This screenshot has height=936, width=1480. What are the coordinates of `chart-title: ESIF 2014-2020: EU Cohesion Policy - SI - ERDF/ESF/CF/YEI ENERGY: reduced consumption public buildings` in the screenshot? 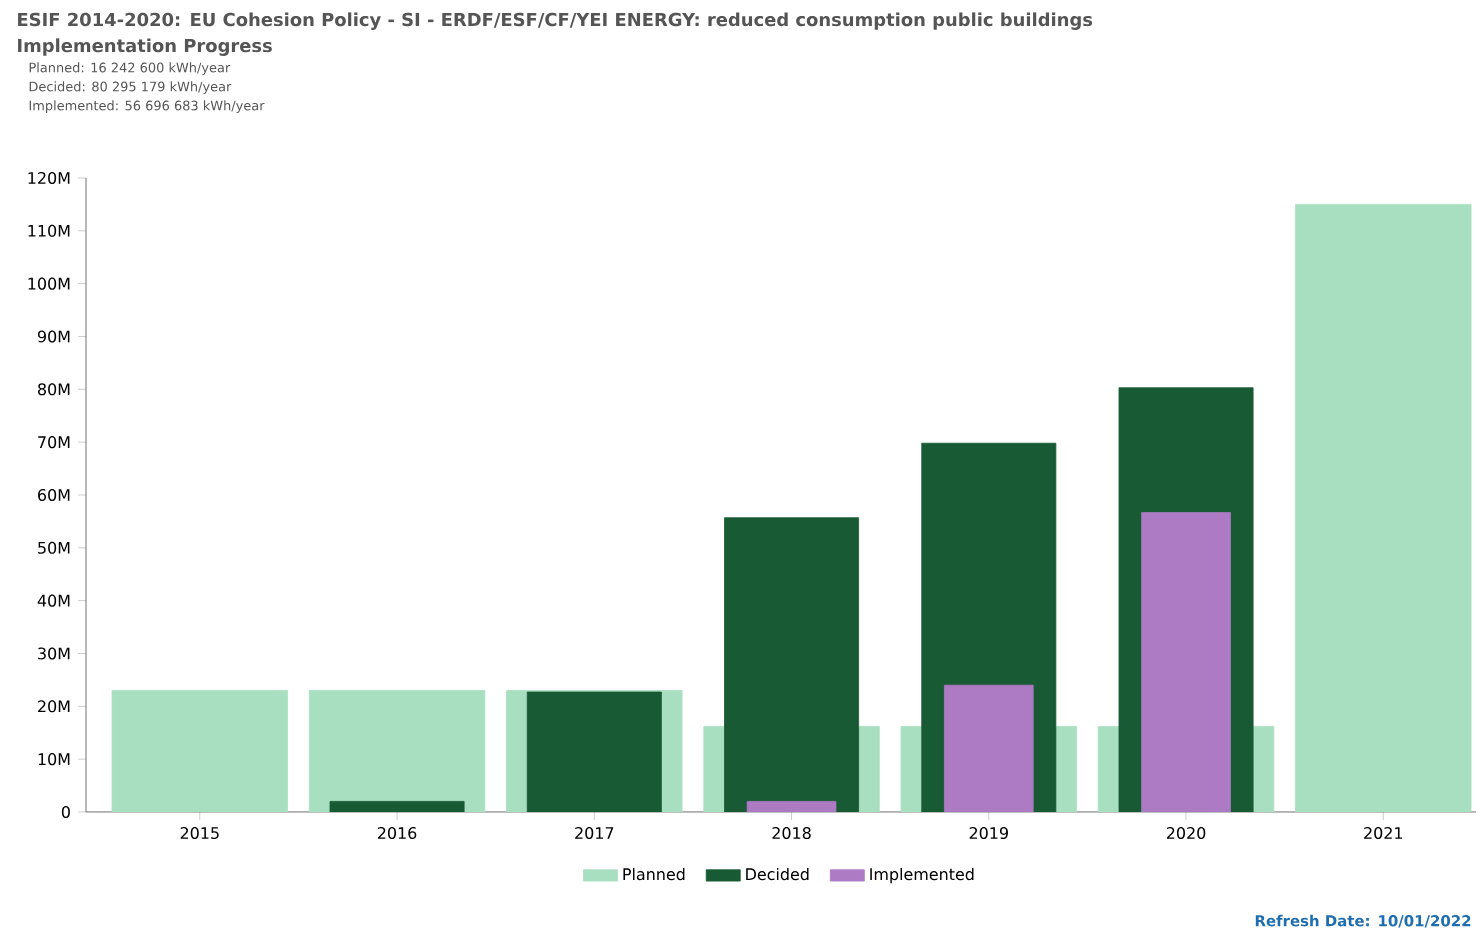 It's located at (555, 21).